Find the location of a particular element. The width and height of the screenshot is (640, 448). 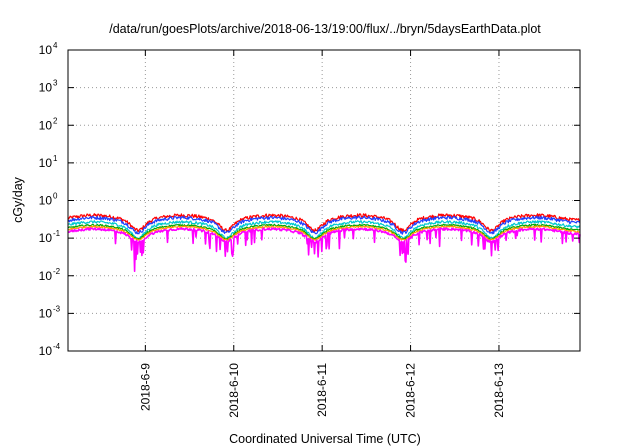

x-tick-label: 2018-6-13 is located at coordinates (499, 390).